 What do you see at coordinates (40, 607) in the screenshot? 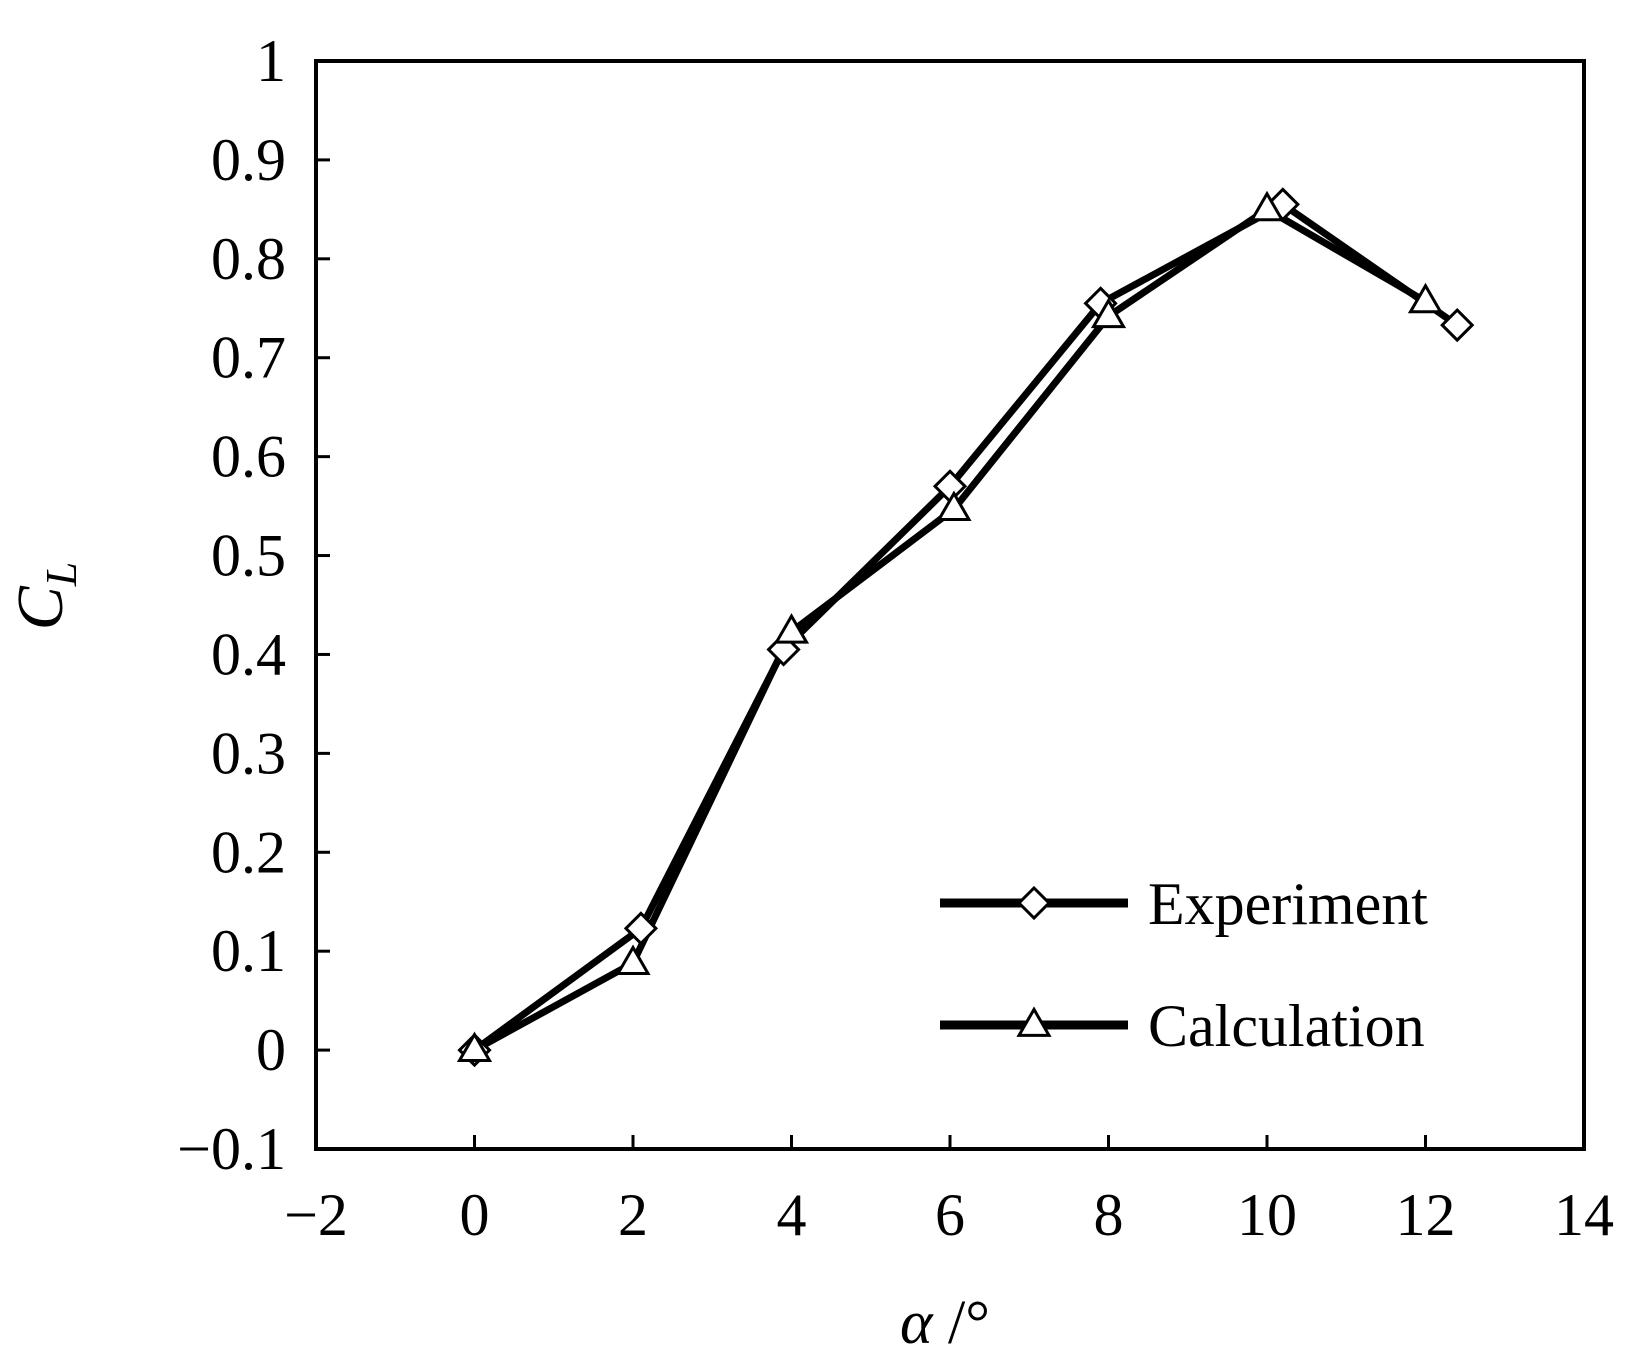
I see `y-axis-label-main: C` at bounding box center [40, 607].